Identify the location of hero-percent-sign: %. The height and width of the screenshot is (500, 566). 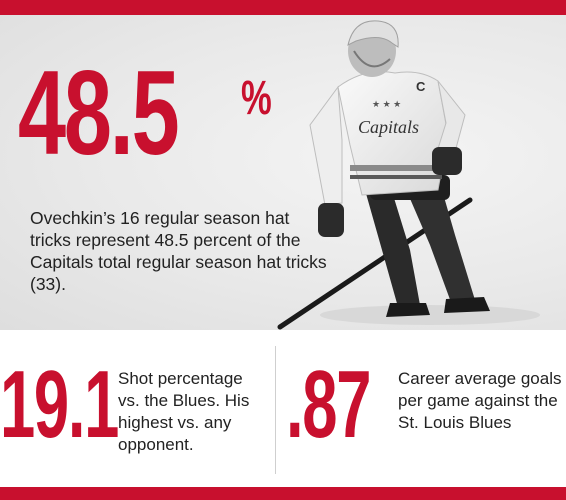
(256, 98).